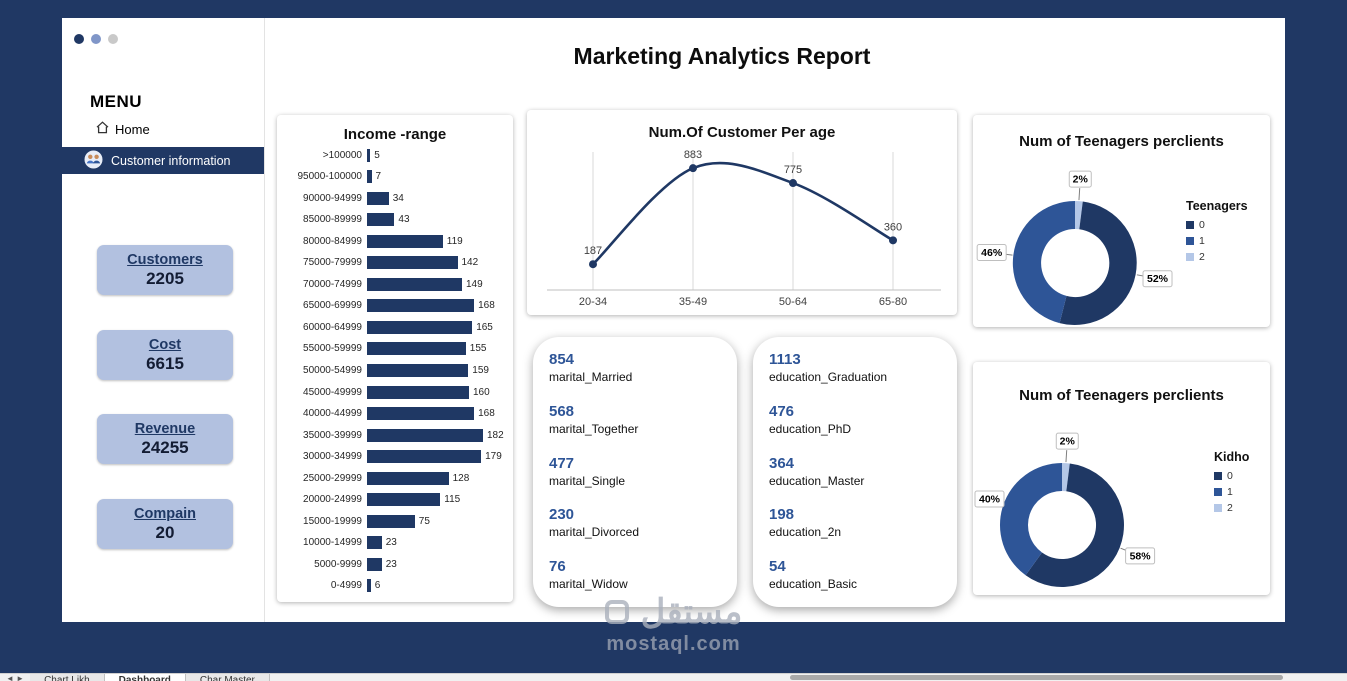  What do you see at coordinates (332, 284) in the screenshot?
I see `income-category-label: 70000-74999` at bounding box center [332, 284].